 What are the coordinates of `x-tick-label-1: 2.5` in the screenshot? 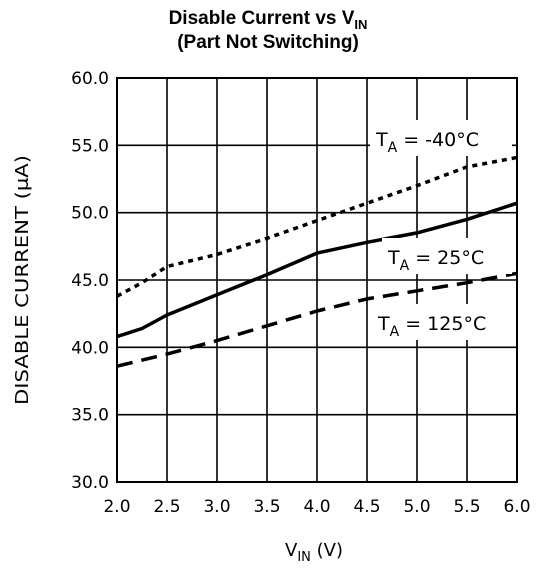 It's located at (166, 507).